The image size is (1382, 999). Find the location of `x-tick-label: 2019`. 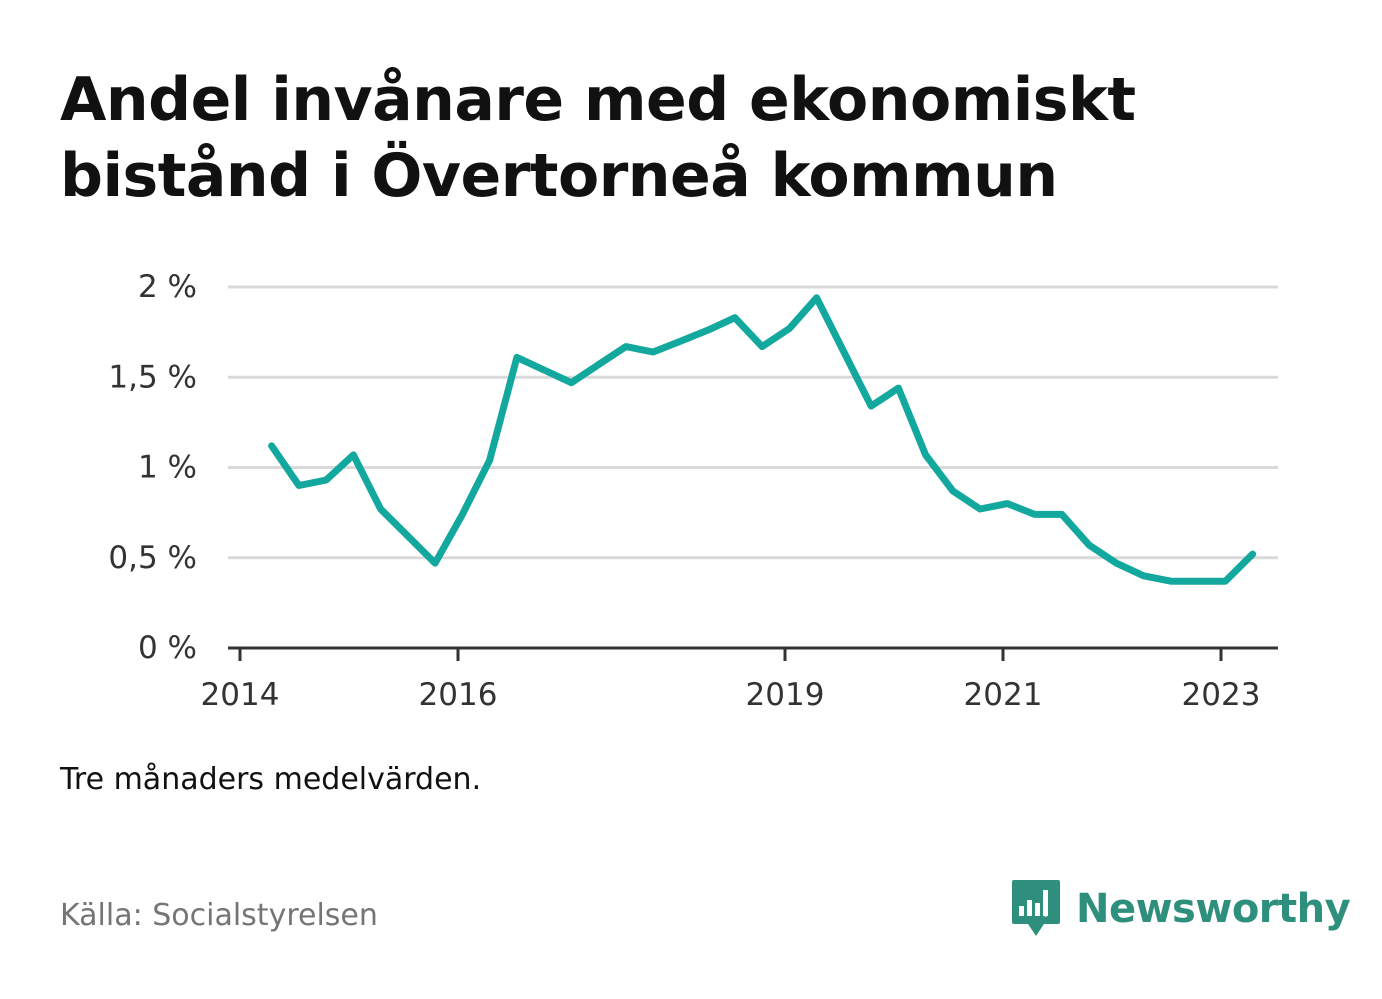

x-tick-label: 2019 is located at coordinates (785, 695).